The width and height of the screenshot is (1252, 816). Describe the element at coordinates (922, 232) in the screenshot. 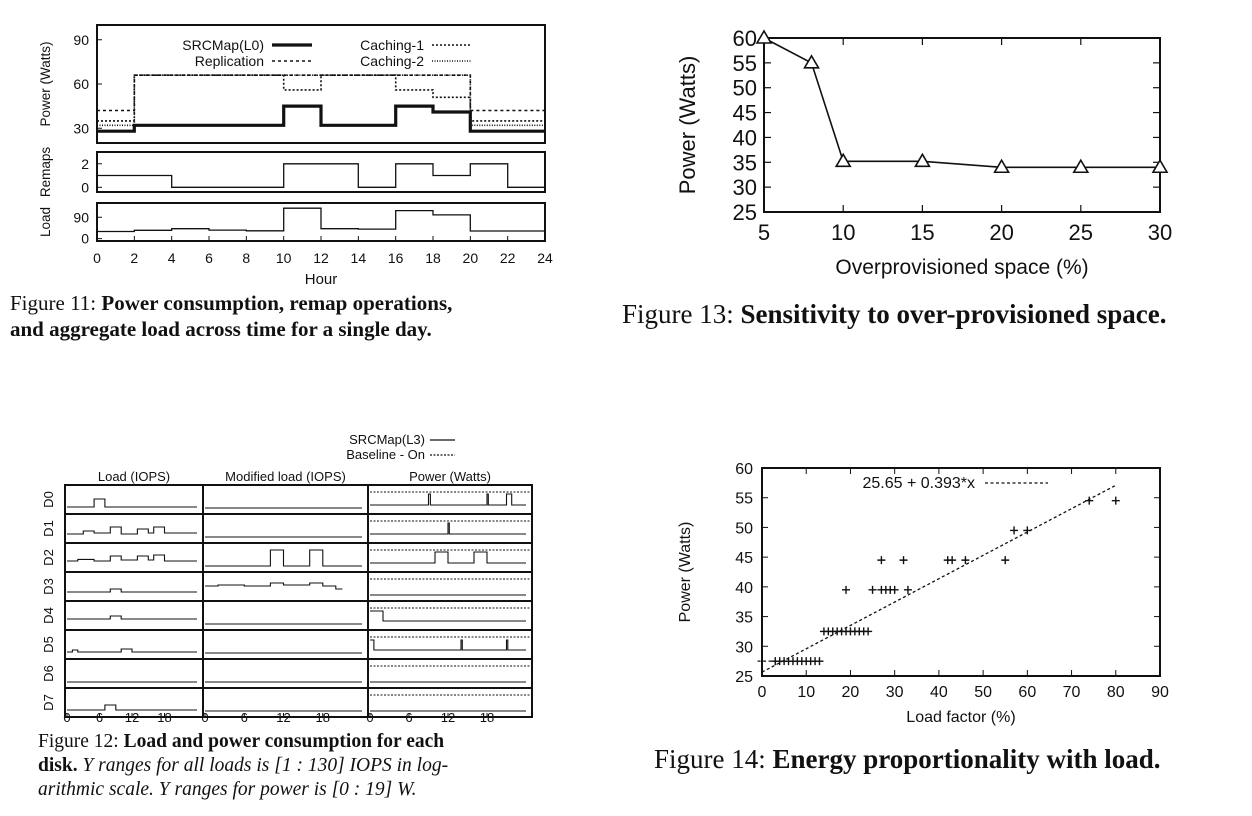

I see `fig13-xtick-label-2: 15` at that location.